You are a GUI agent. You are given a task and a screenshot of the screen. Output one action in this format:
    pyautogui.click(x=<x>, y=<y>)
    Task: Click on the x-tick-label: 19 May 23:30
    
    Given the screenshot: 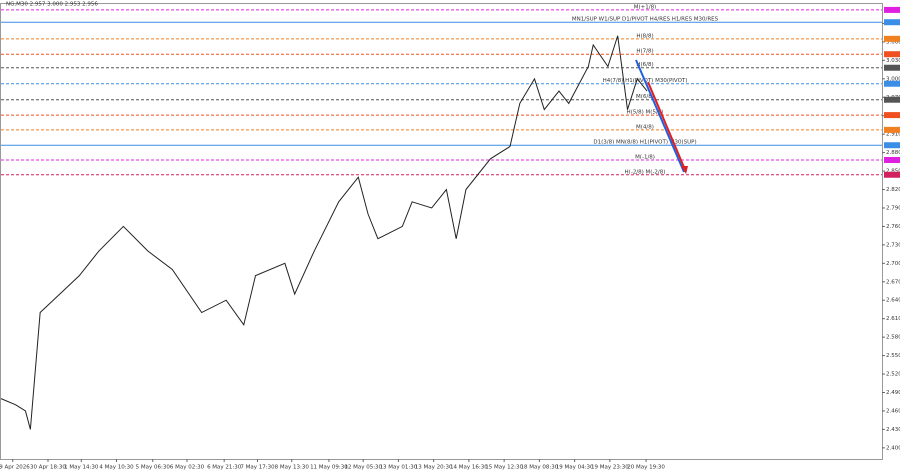 What is the action you would take?
    pyautogui.click(x=610, y=468)
    